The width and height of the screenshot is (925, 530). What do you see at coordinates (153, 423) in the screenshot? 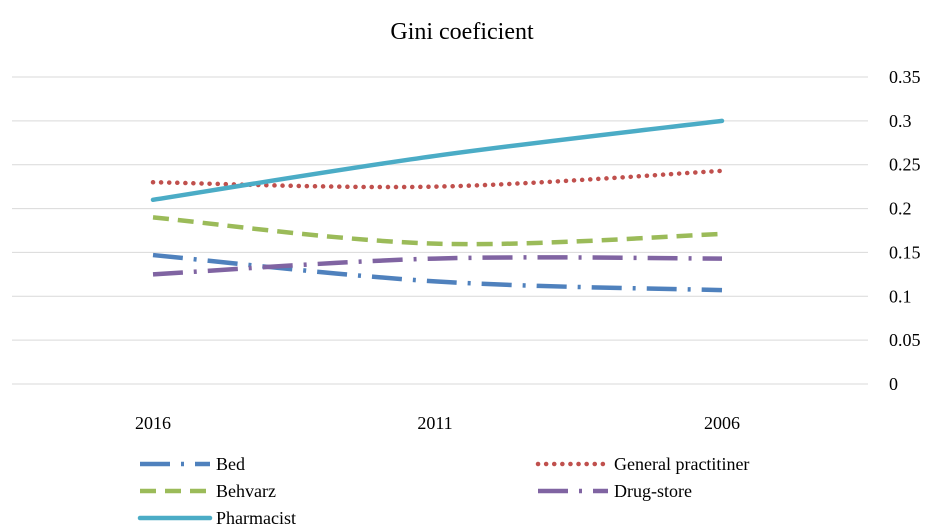
I see `x-tick-label: 2016` at bounding box center [153, 423].